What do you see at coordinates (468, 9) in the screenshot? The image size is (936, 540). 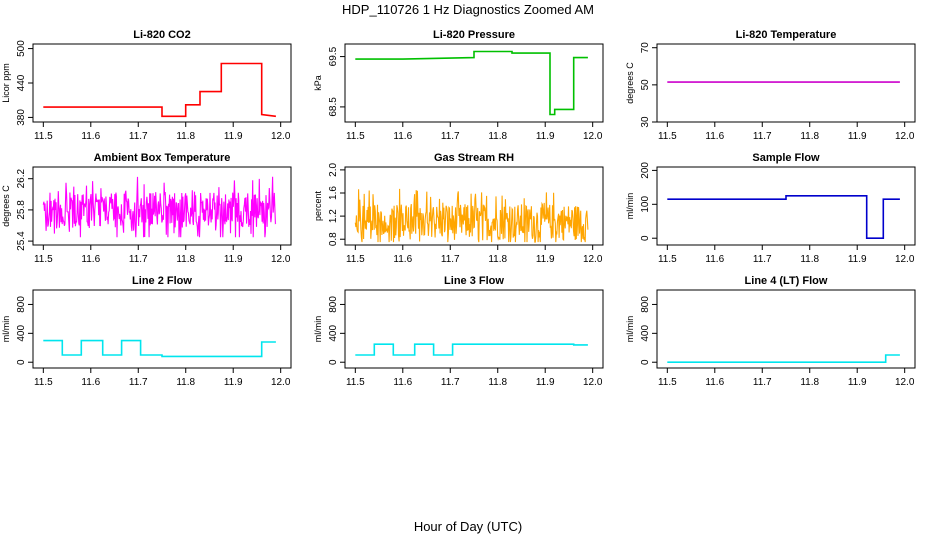 I see `figure-title: HDP_110726 1 Hz Diagnostics Zoomed AM` at bounding box center [468, 9].